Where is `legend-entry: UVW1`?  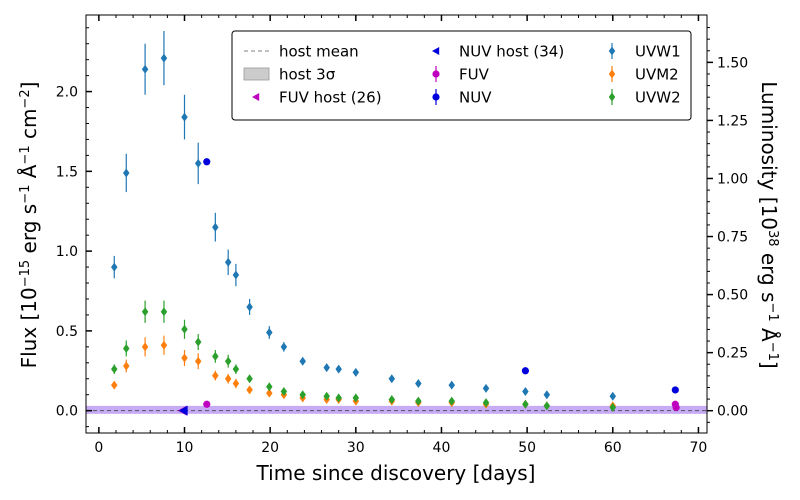 legend-entry: UVW1 is located at coordinates (644, 52).